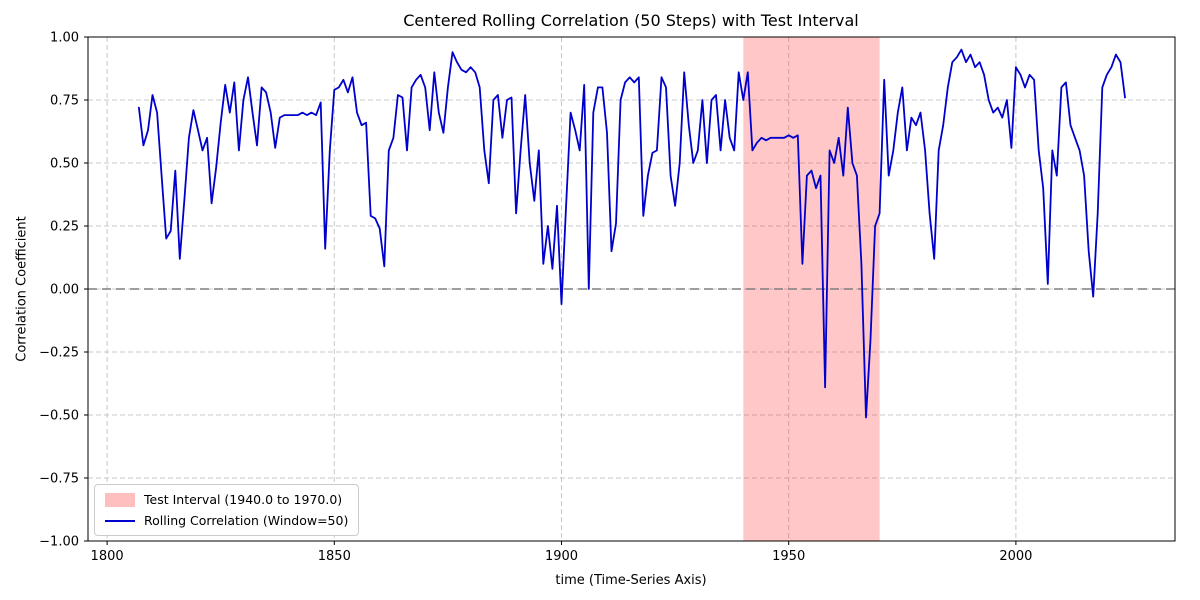 This screenshot has height=600, width=1200. I want to click on legend-item-rolling-correlation: Rolling Correlation (Window=50), so click(226, 520).